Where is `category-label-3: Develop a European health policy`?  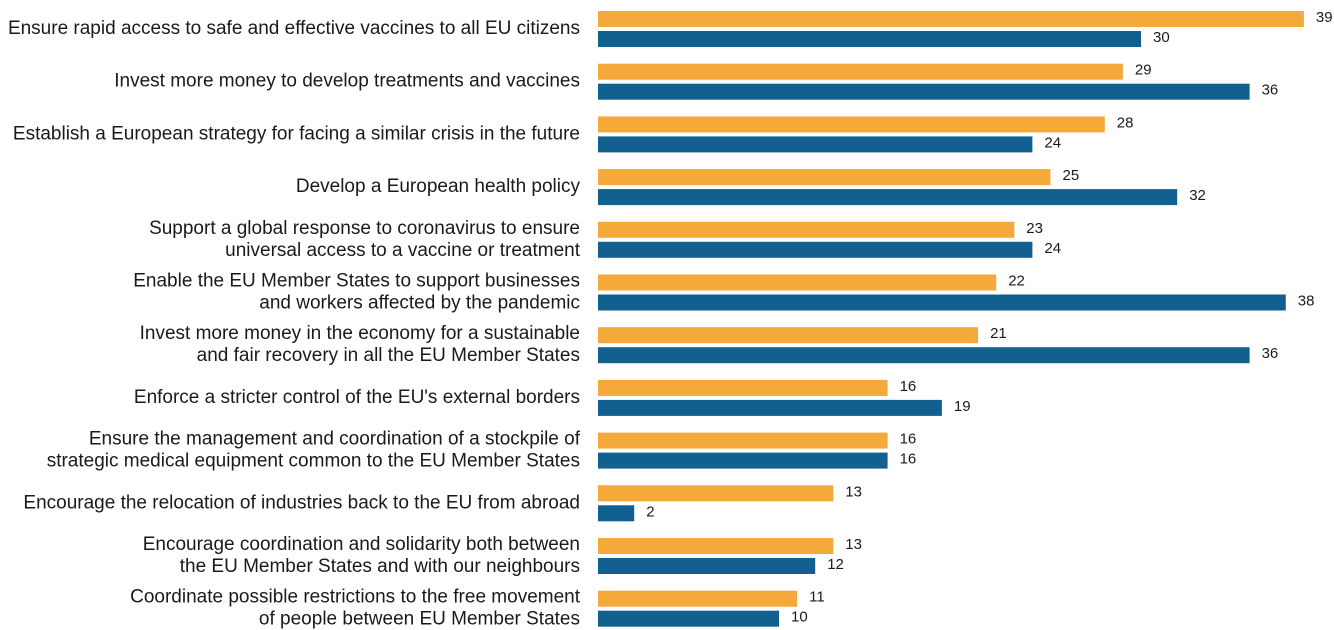
category-label-3: Develop a European health policy is located at coordinates (438, 186).